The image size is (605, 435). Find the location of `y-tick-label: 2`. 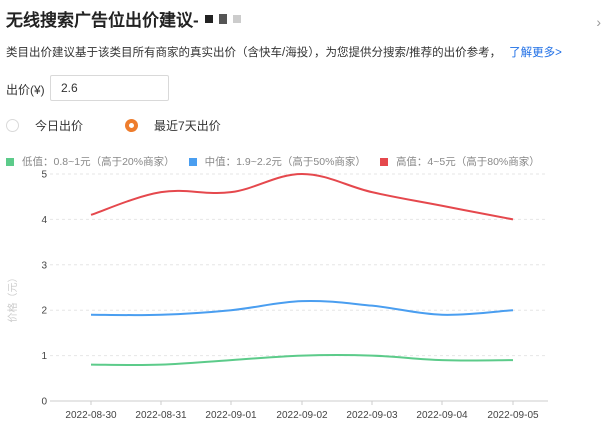

y-tick-label: 2 is located at coordinates (44, 311).